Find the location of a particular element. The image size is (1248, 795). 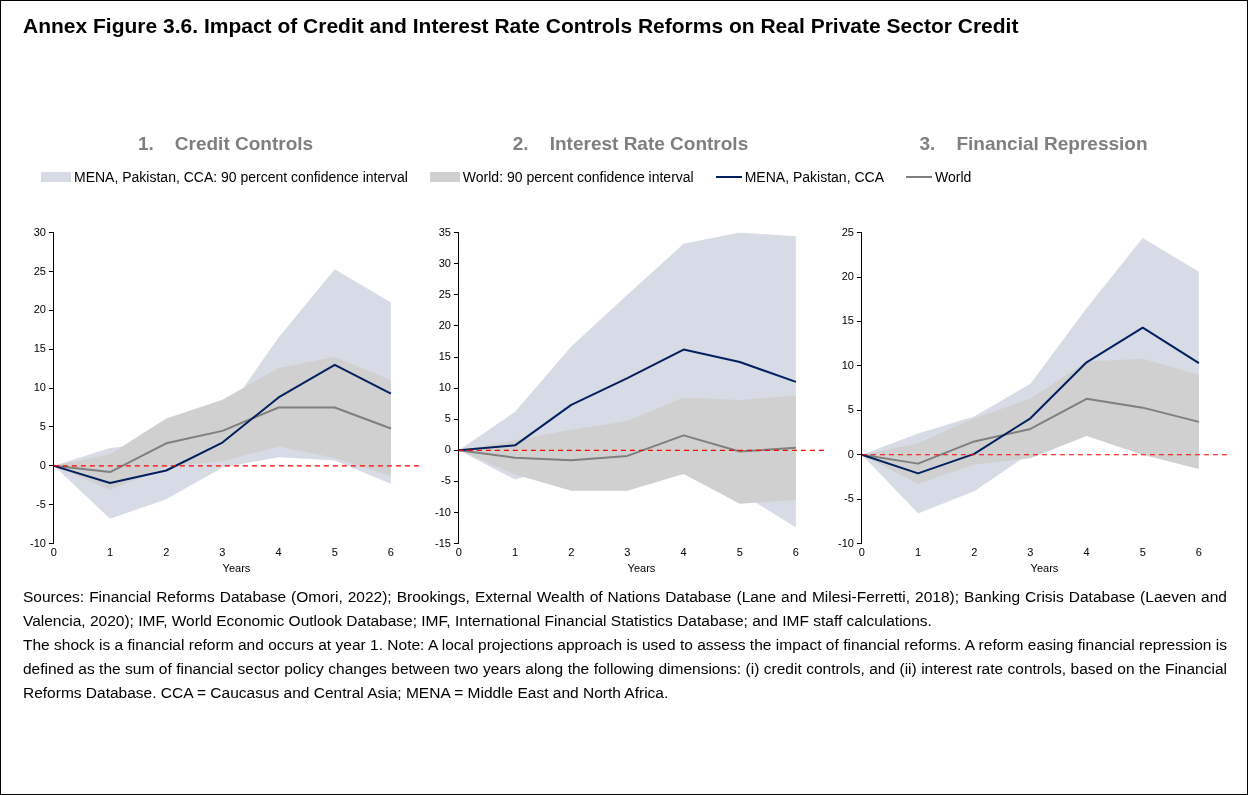

y-tick-label: 35 is located at coordinates (444, 231).